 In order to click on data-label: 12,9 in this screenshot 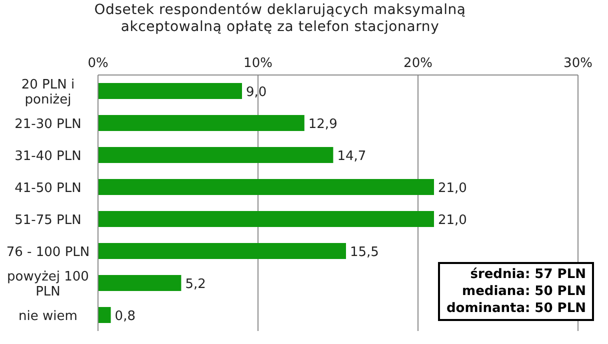, I will do `click(323, 124)`.